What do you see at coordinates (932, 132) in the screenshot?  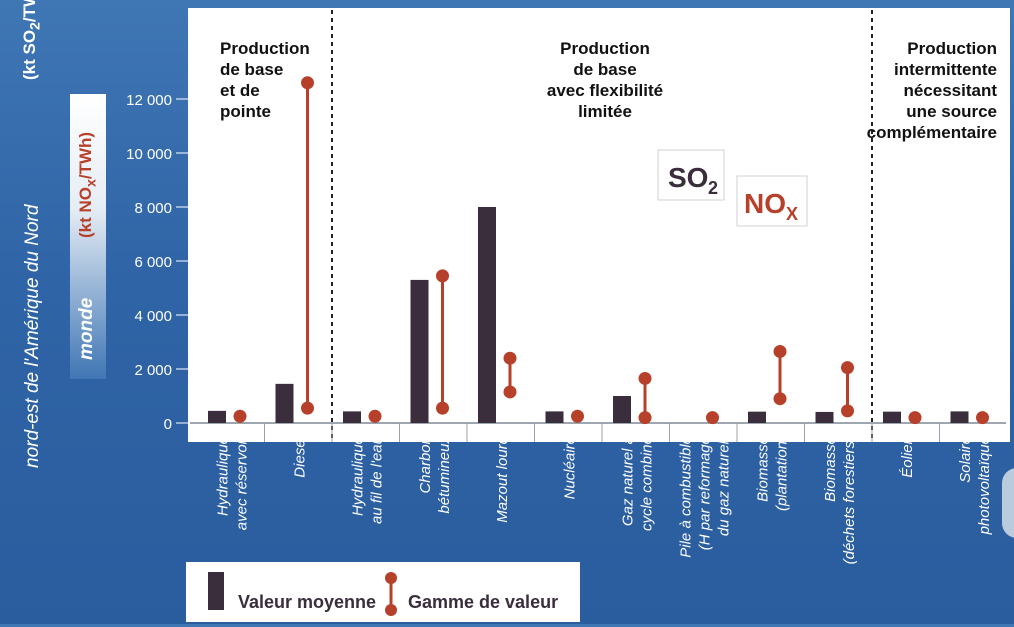 I see `section-title-line: complémentaire` at bounding box center [932, 132].